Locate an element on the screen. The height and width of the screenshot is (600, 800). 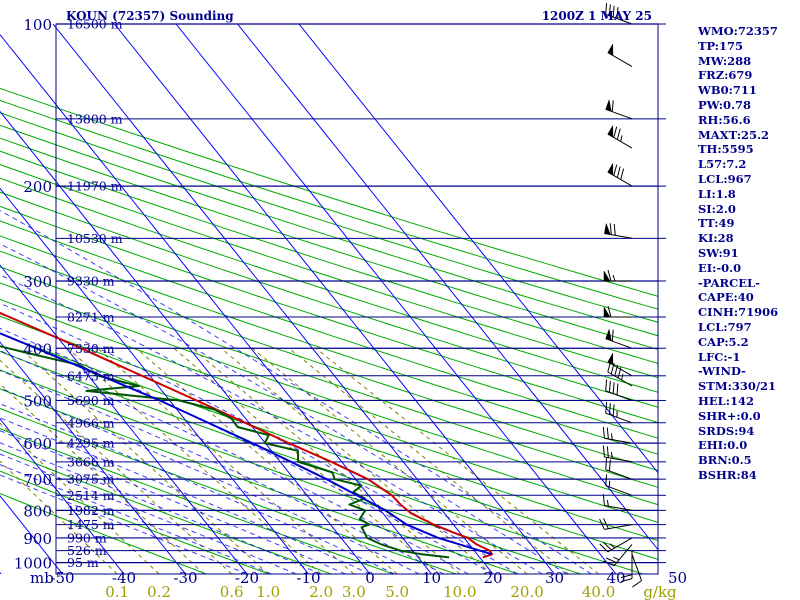
temperature-tick-label: -30 is located at coordinates (185, 578).